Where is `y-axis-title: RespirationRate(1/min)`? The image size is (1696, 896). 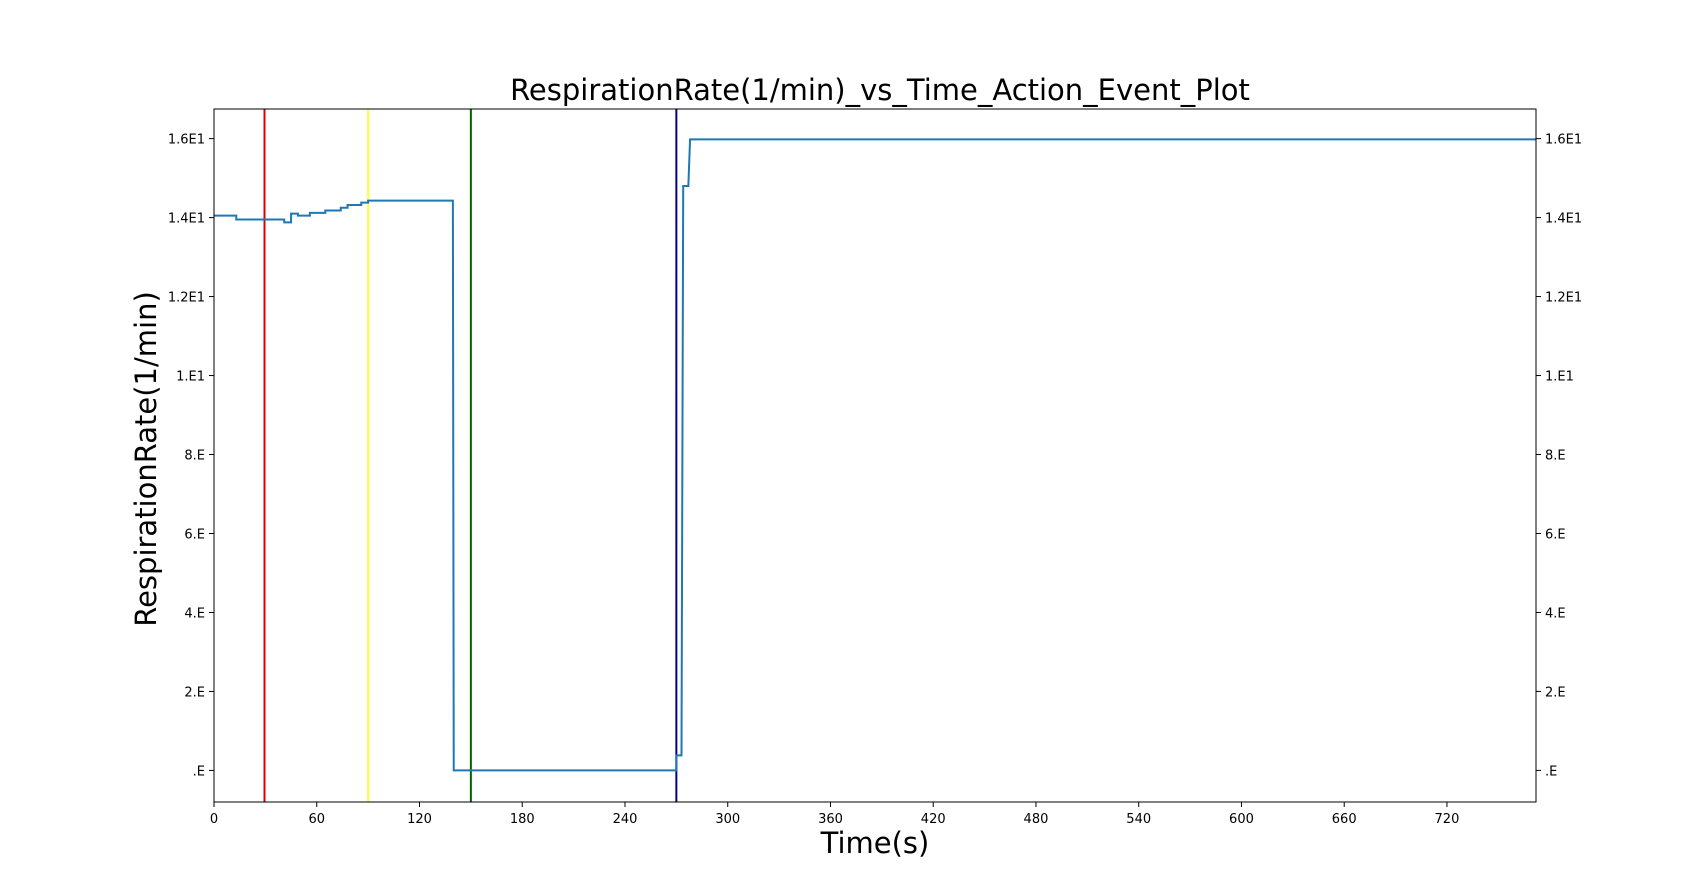 y-axis-title: RespirationRate(1/min) is located at coordinates (146, 459).